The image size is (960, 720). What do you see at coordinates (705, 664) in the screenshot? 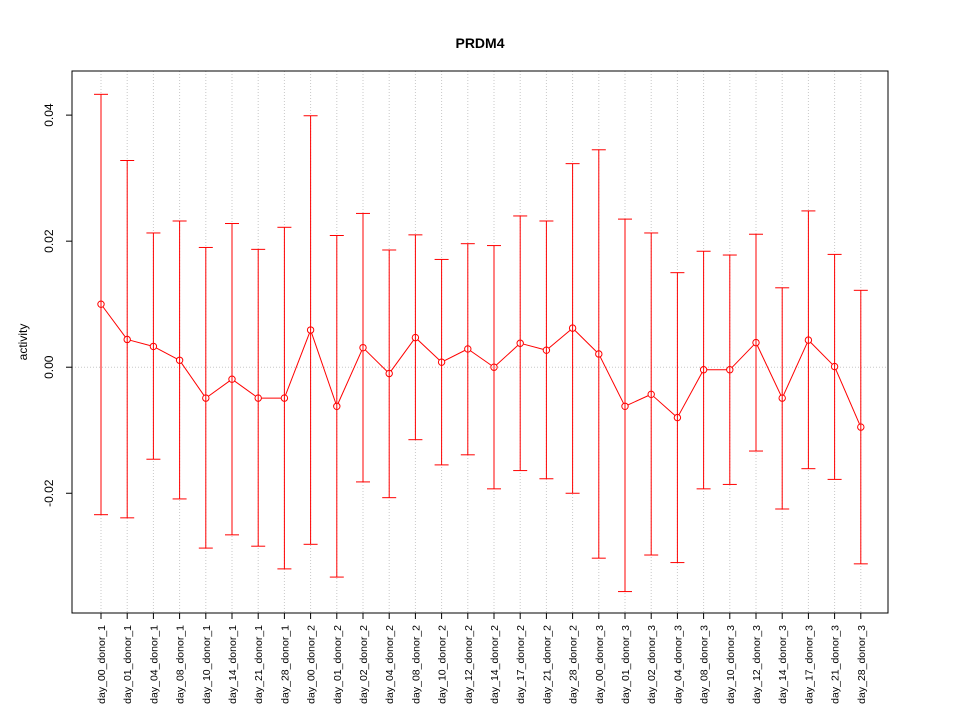
I see `x-tick-label: day_08_donor_3` at bounding box center [705, 664].